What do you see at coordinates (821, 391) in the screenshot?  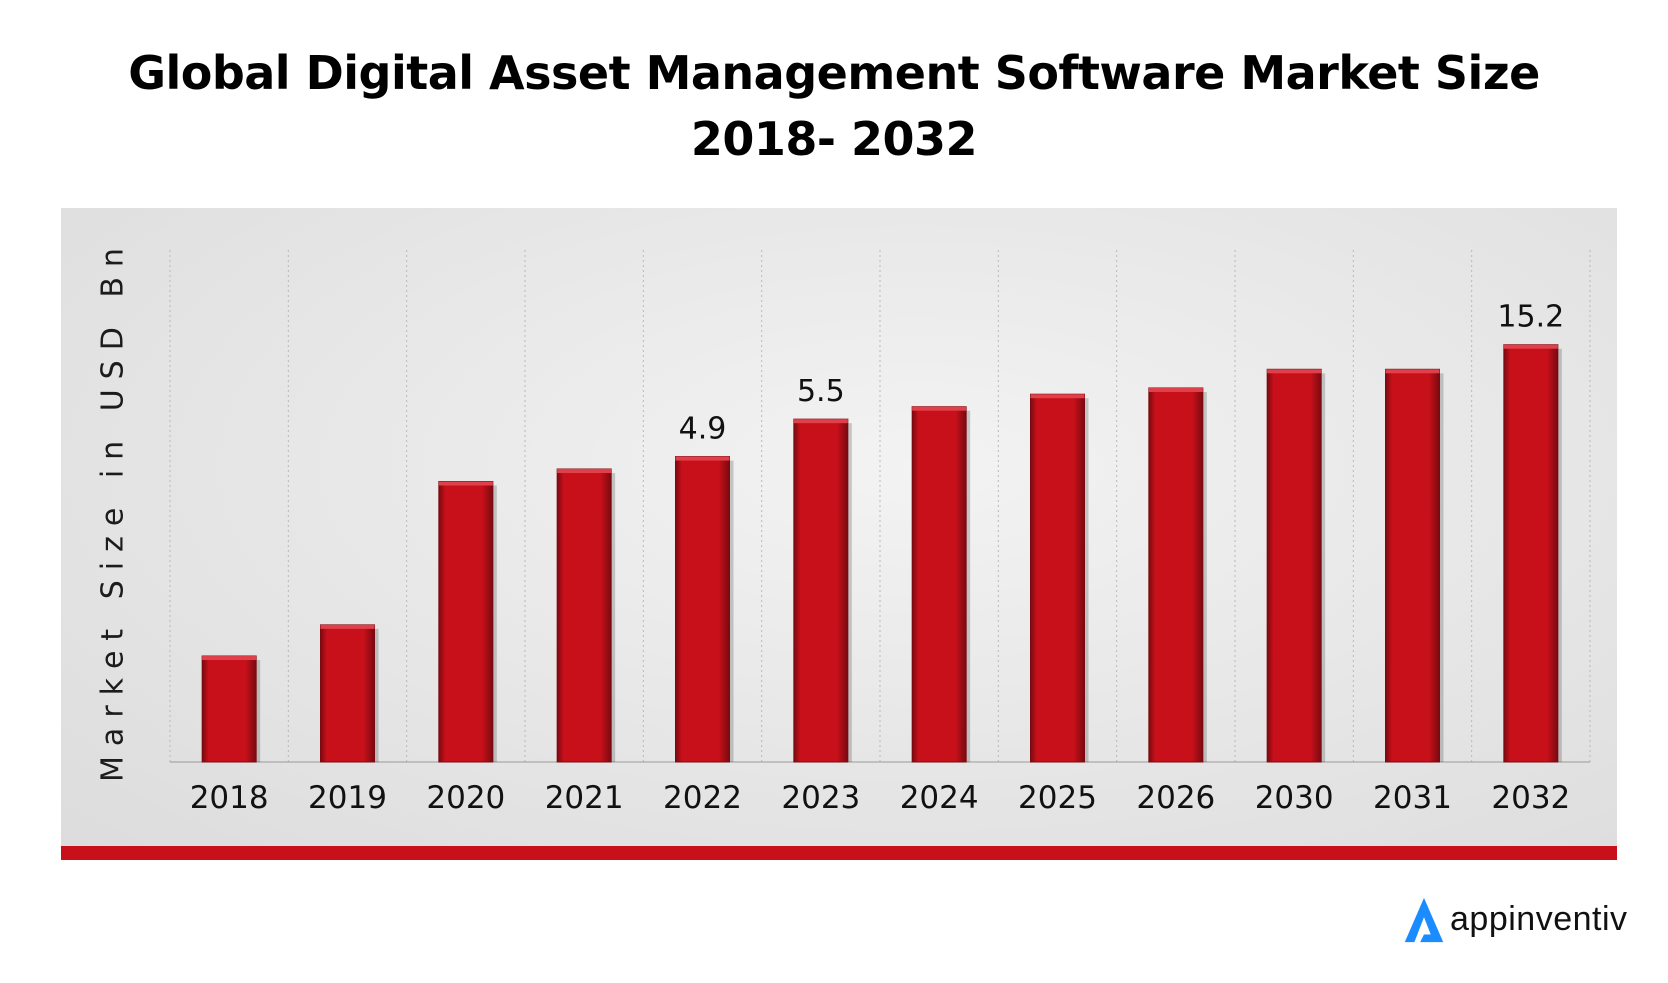 I see `data-label-2023: 5.5` at bounding box center [821, 391].